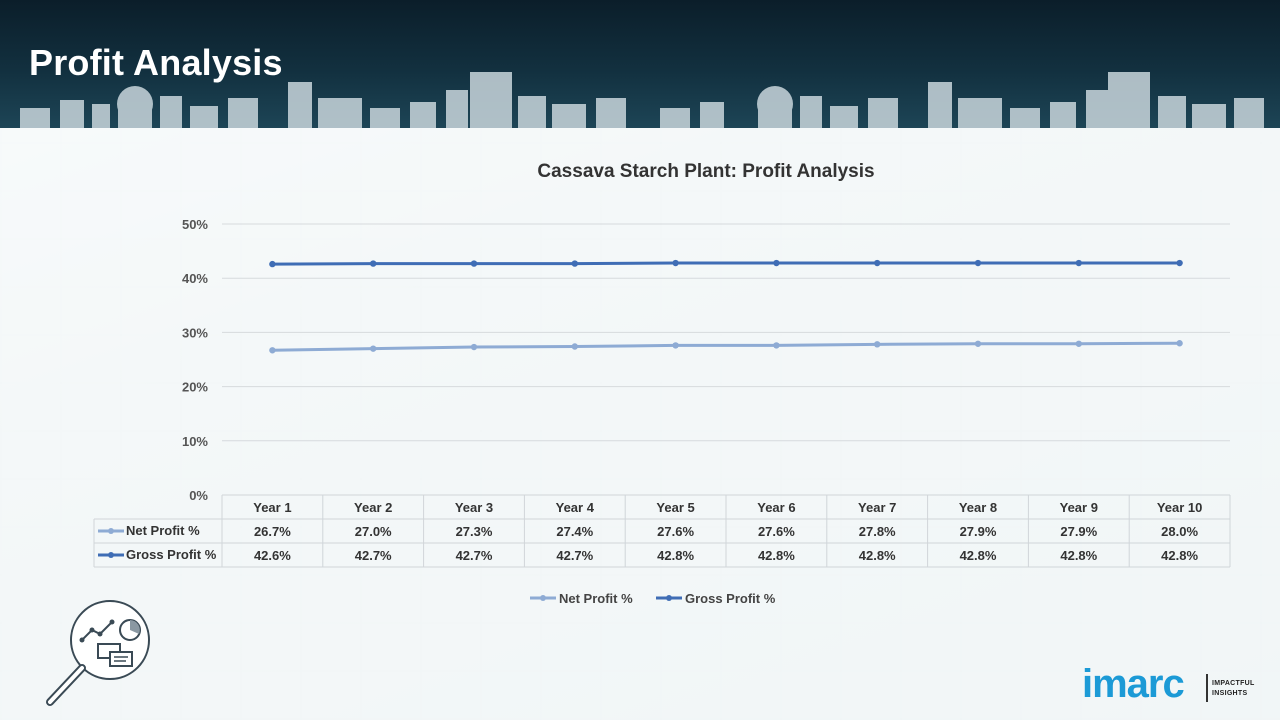 The image size is (1280, 720). Describe the element at coordinates (198, 495) in the screenshot. I see `y-tick-label: 0%` at that location.